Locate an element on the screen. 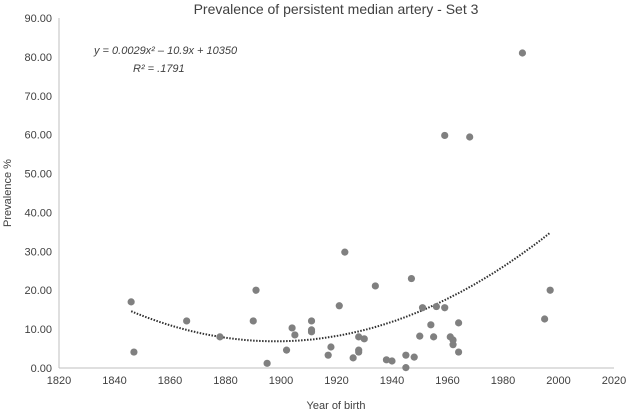 This screenshot has width=627, height=420. y-tick-label: 20.00 is located at coordinates (38, 291).